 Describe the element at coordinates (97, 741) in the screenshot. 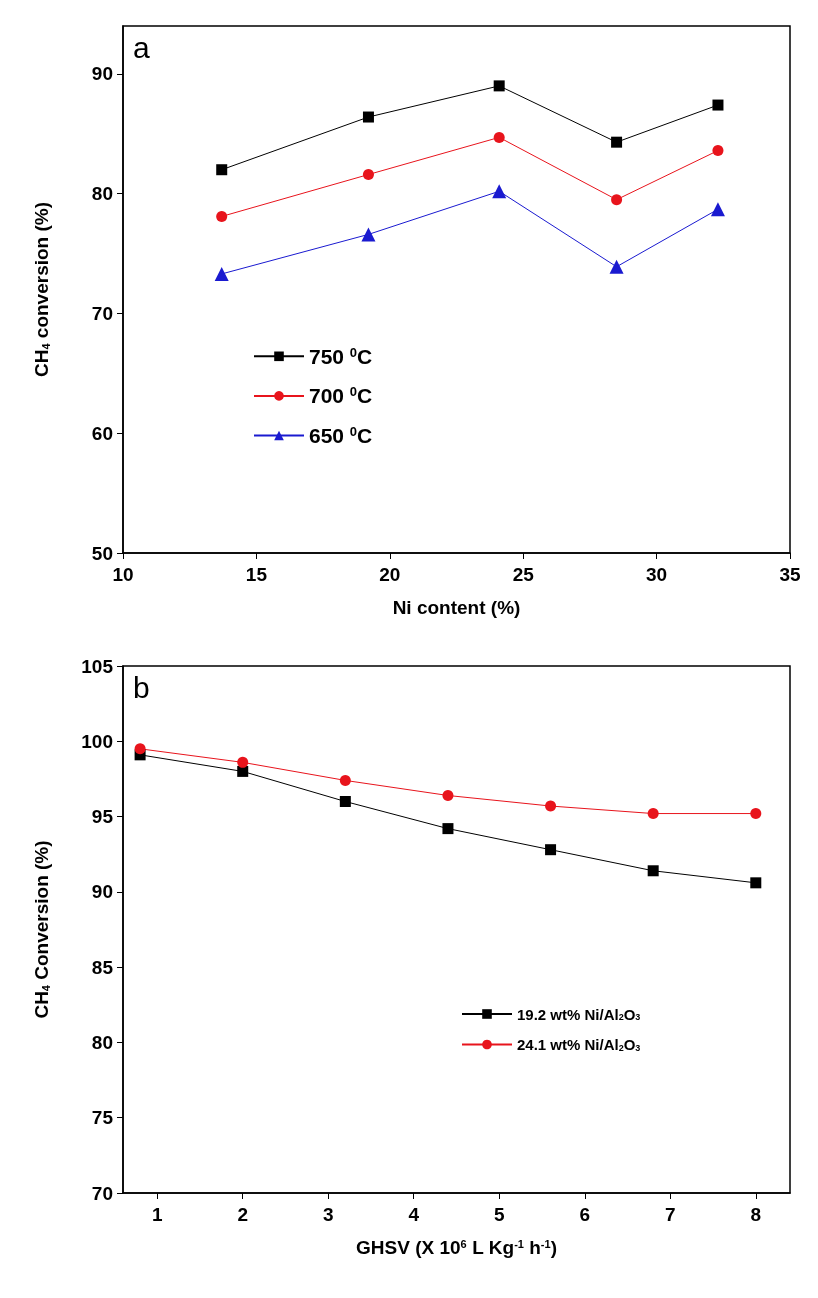

I see `y-tick-label: 100` at that location.